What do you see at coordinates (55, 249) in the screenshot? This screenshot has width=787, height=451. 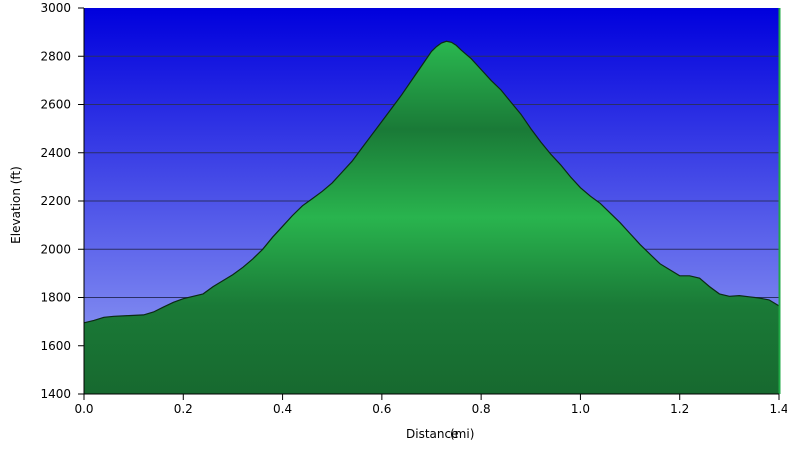 I see `y-tick-label: 2000` at bounding box center [55, 249].